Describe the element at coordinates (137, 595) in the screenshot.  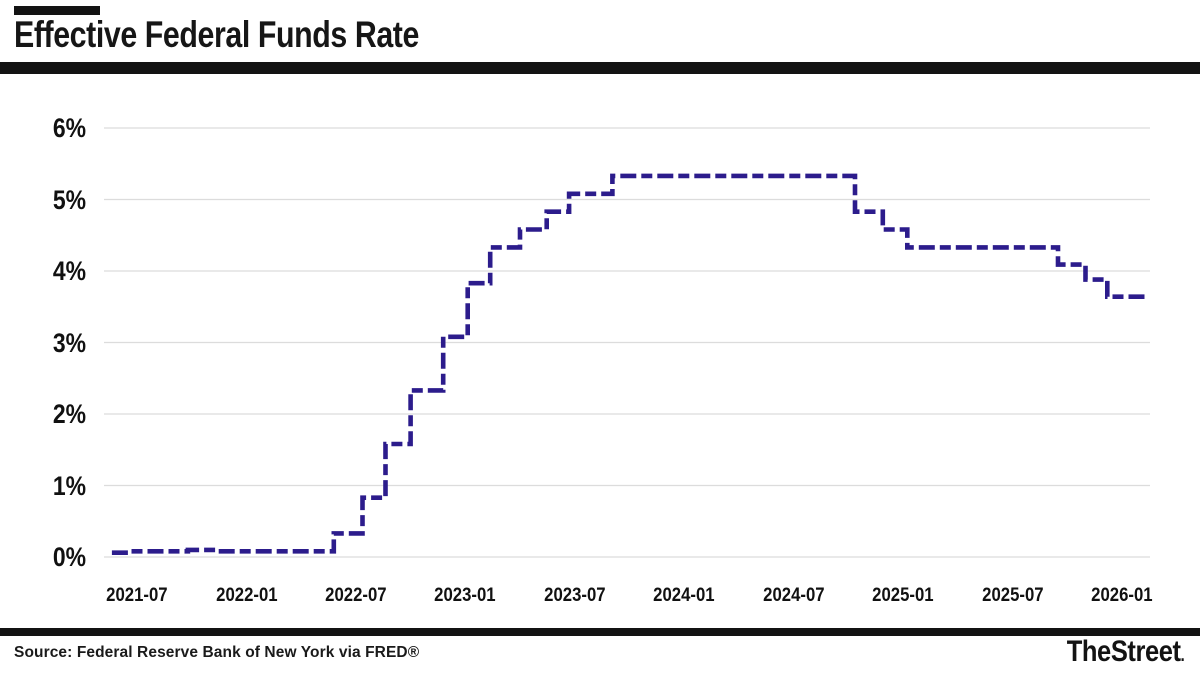
I see `x-axis-tick-label: 2021-07` at that location.